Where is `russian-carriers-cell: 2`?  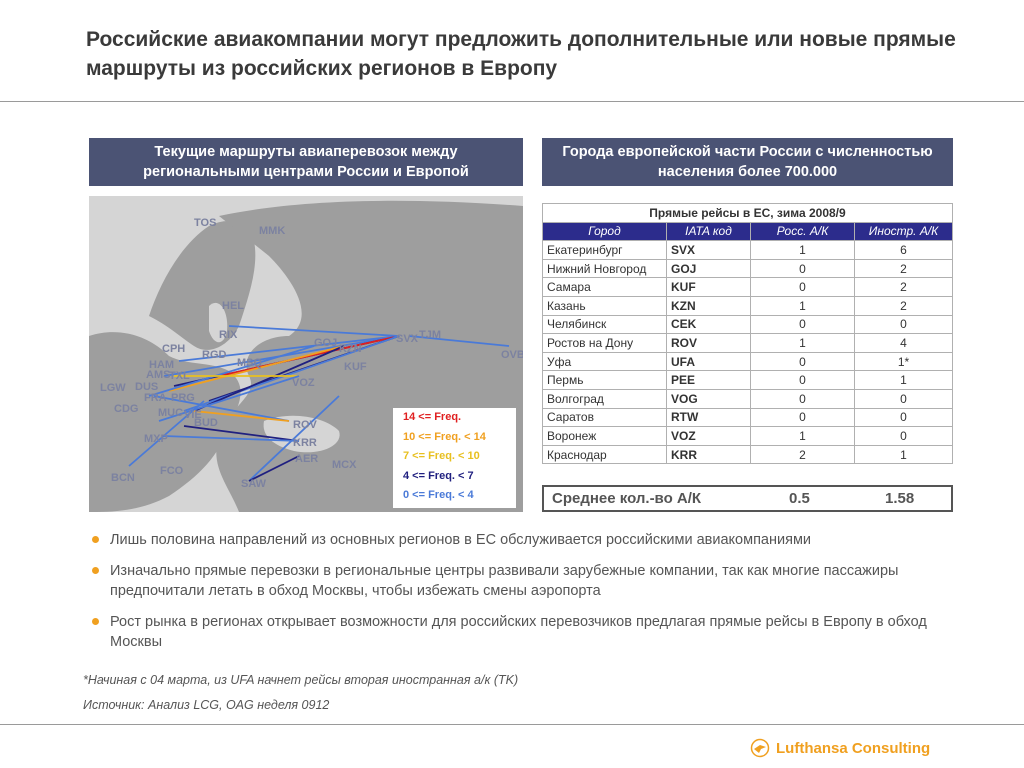 russian-carriers-cell: 2 is located at coordinates (802, 454).